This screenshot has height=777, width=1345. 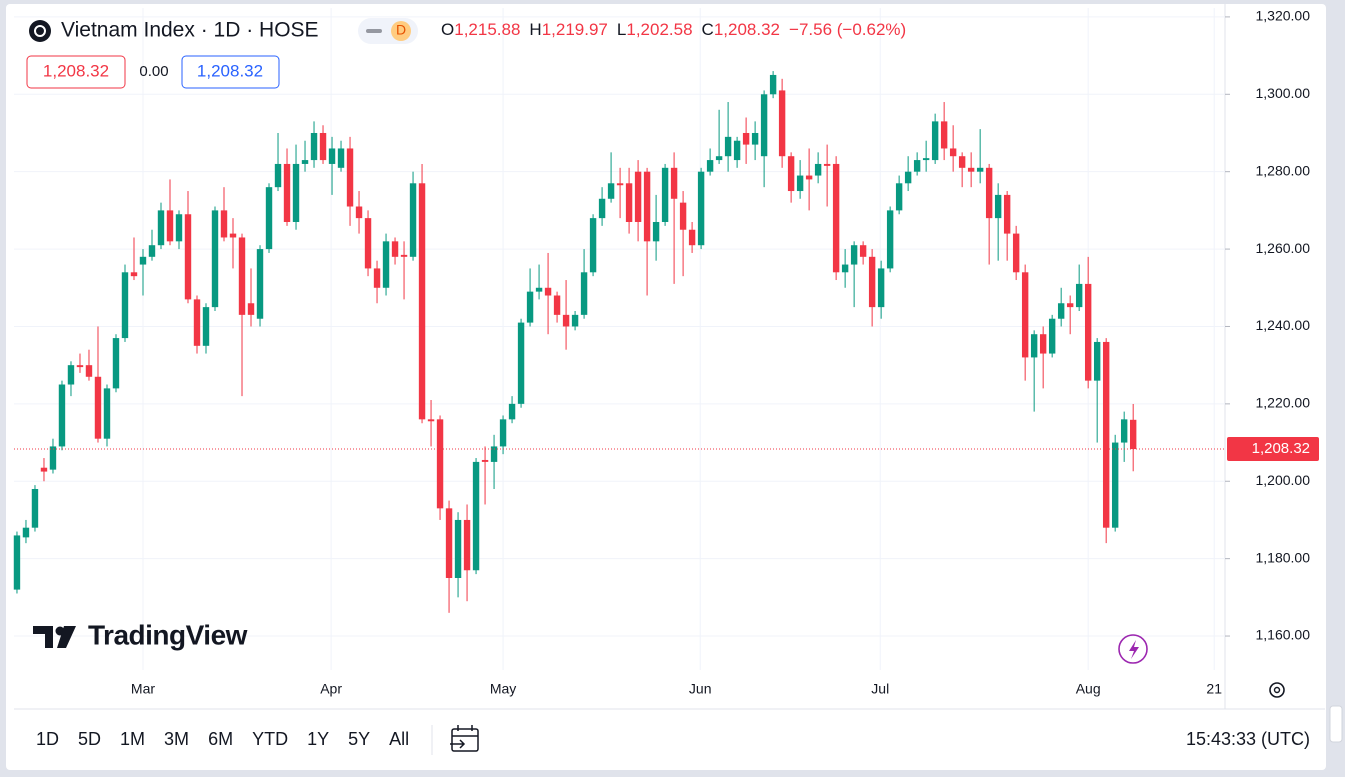 What do you see at coordinates (880, 689) in the screenshot?
I see `x-tick-label: Jul` at bounding box center [880, 689].